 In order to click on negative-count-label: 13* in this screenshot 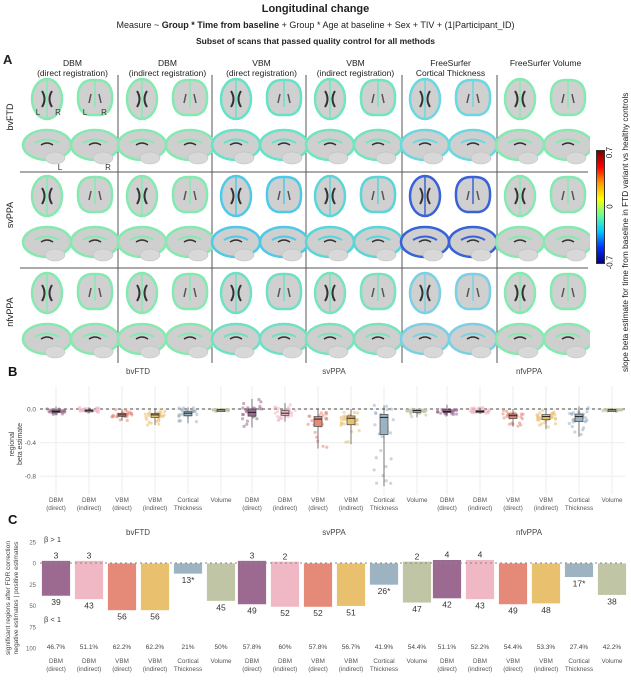, I will do `click(188, 580)`.